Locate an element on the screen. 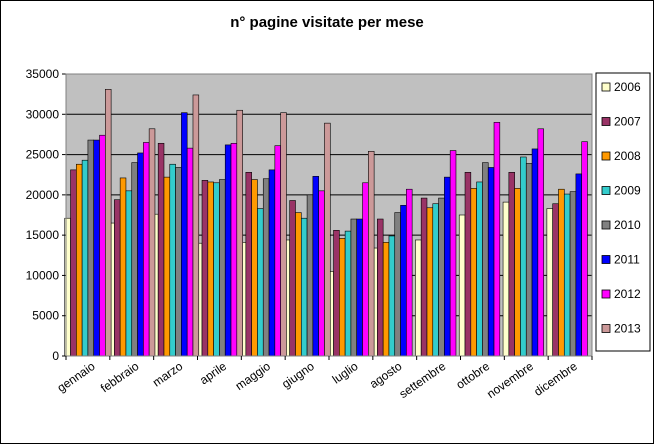 This screenshot has height=444, width=654. bar-2009-agosto is located at coordinates (392, 296).